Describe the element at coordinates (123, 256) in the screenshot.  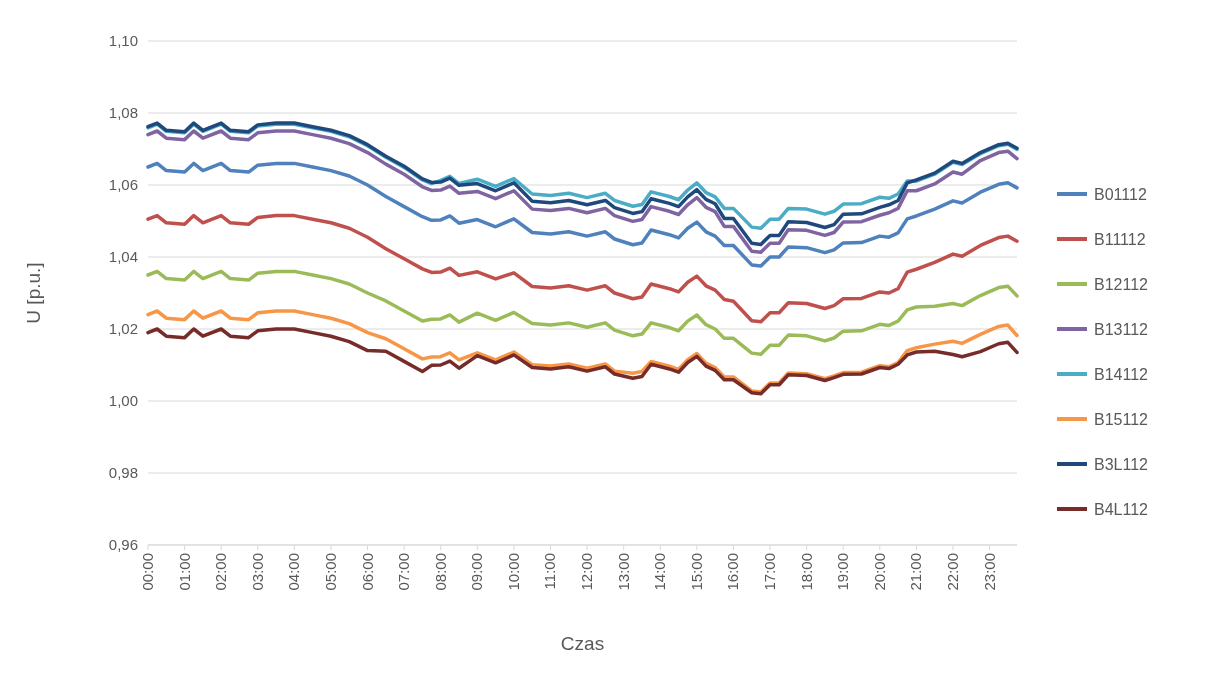
I see `y-tick-label: 1,04` at that location.